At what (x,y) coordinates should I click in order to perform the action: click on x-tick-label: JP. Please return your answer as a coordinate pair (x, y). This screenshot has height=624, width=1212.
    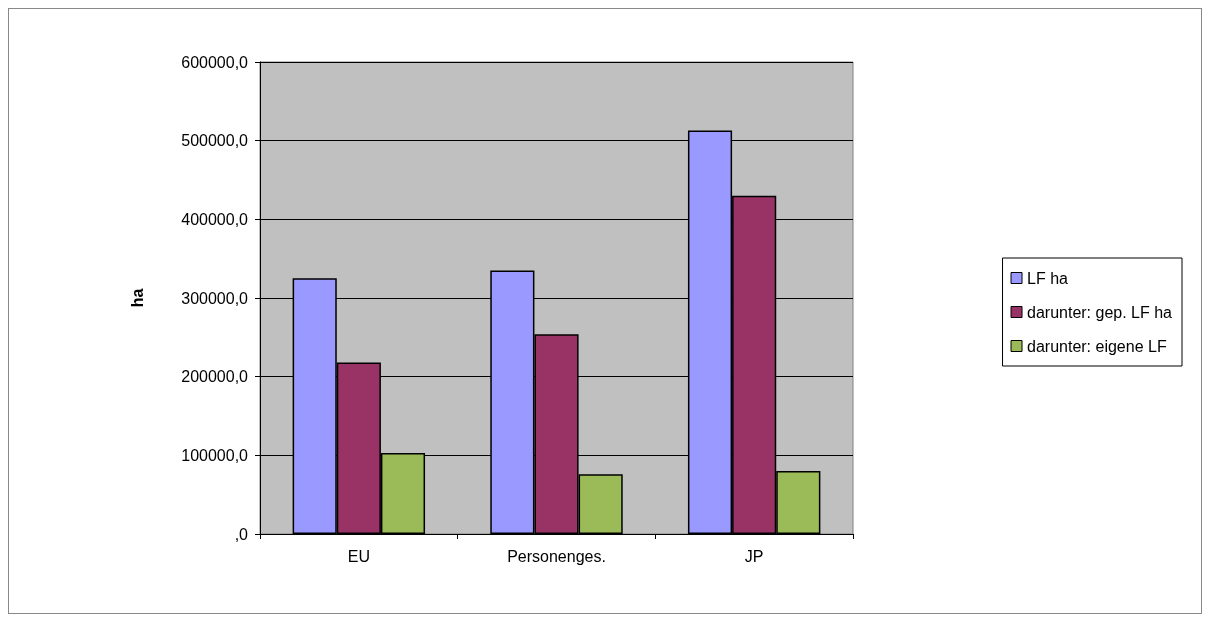
    Looking at the image, I should click on (754, 556).